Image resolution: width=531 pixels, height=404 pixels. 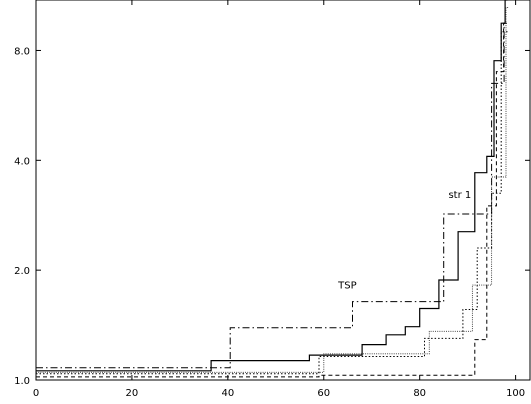 I want to click on y-tick-label: 8.0, so click(x=22, y=51).